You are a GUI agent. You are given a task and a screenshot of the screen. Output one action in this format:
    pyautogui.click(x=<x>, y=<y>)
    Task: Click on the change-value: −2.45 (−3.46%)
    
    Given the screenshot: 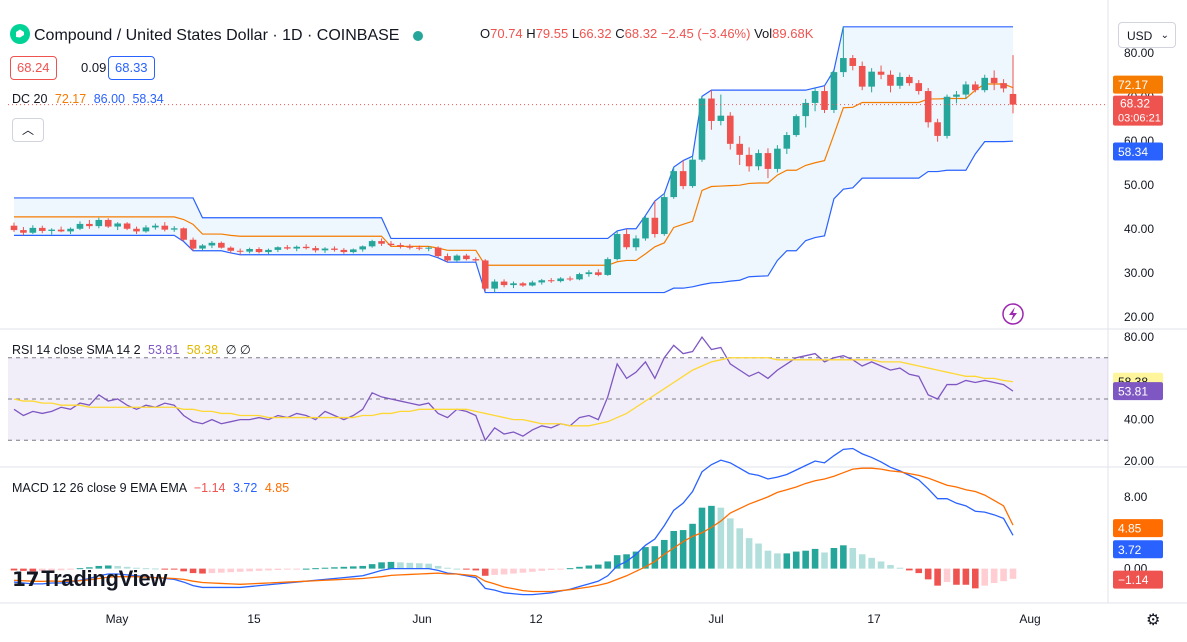 What is the action you would take?
    pyautogui.click(x=705, y=33)
    